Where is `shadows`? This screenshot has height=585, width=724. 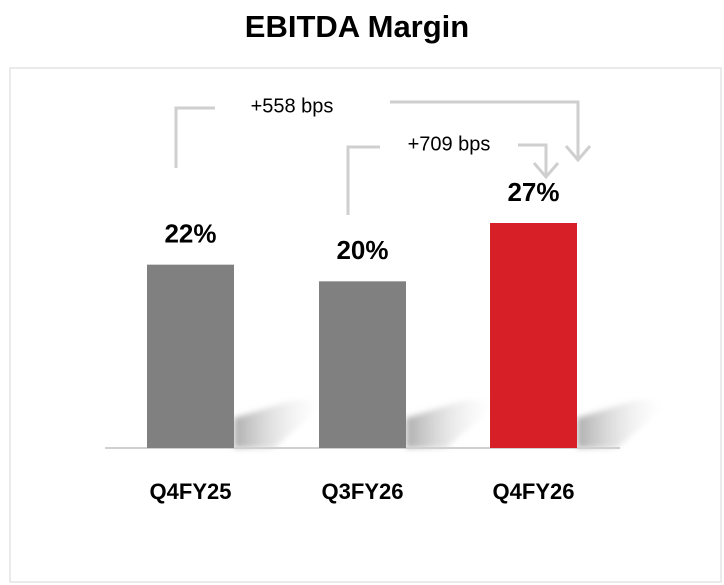 shadows is located at coordinates (453, 424).